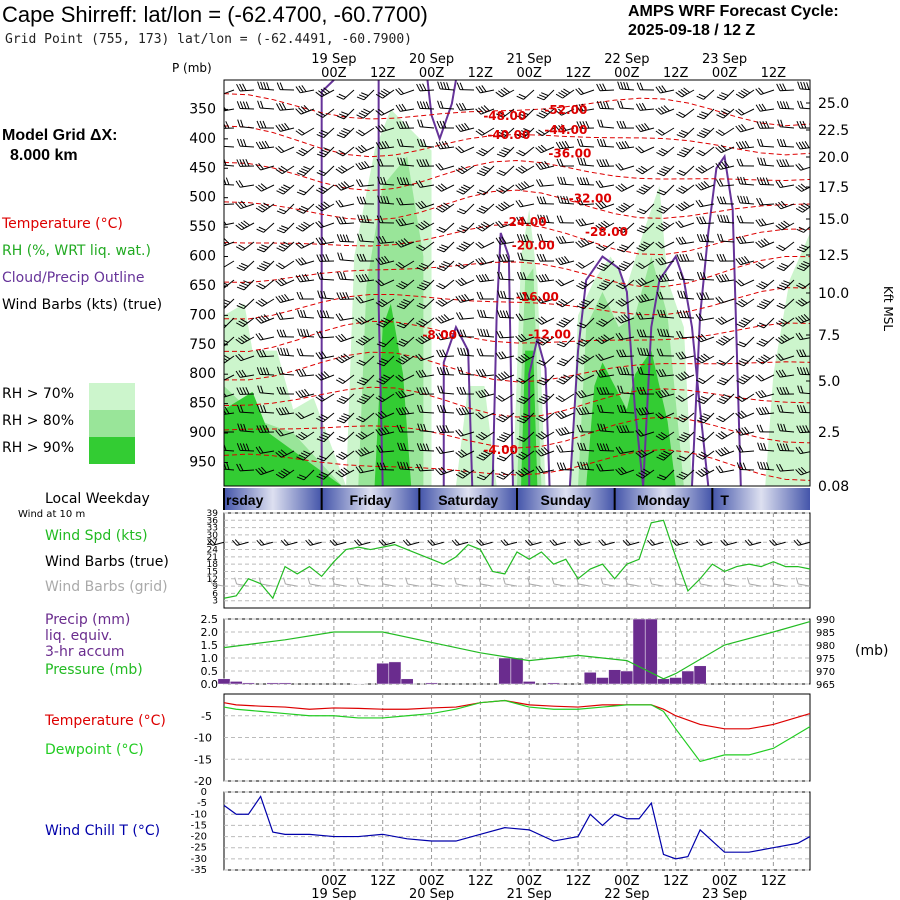  What do you see at coordinates (723, 542) in the screenshot?
I see `surface-barb-feather` at bounding box center [723, 542].